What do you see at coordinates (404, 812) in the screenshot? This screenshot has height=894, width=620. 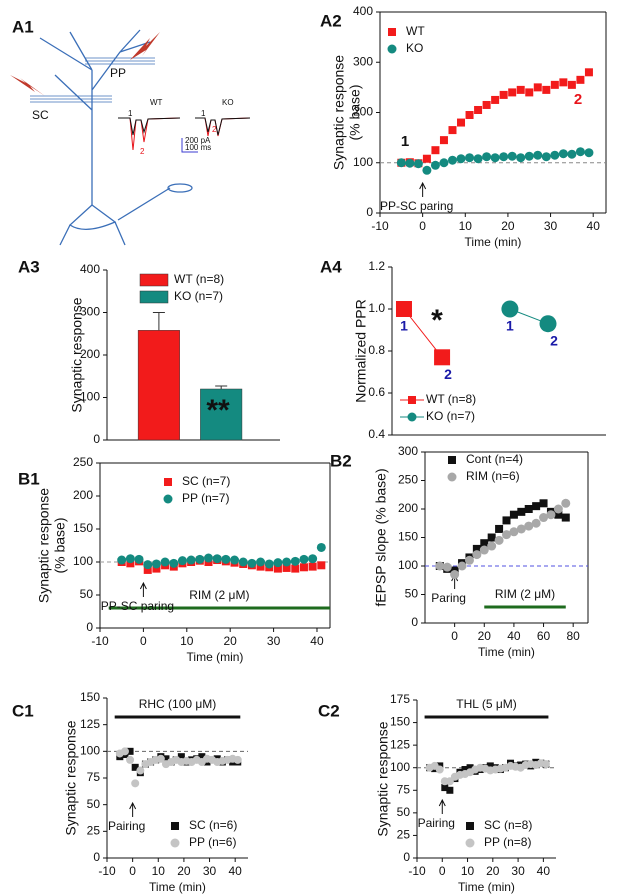 I see `y-tick-label: 50` at bounding box center [404, 812].